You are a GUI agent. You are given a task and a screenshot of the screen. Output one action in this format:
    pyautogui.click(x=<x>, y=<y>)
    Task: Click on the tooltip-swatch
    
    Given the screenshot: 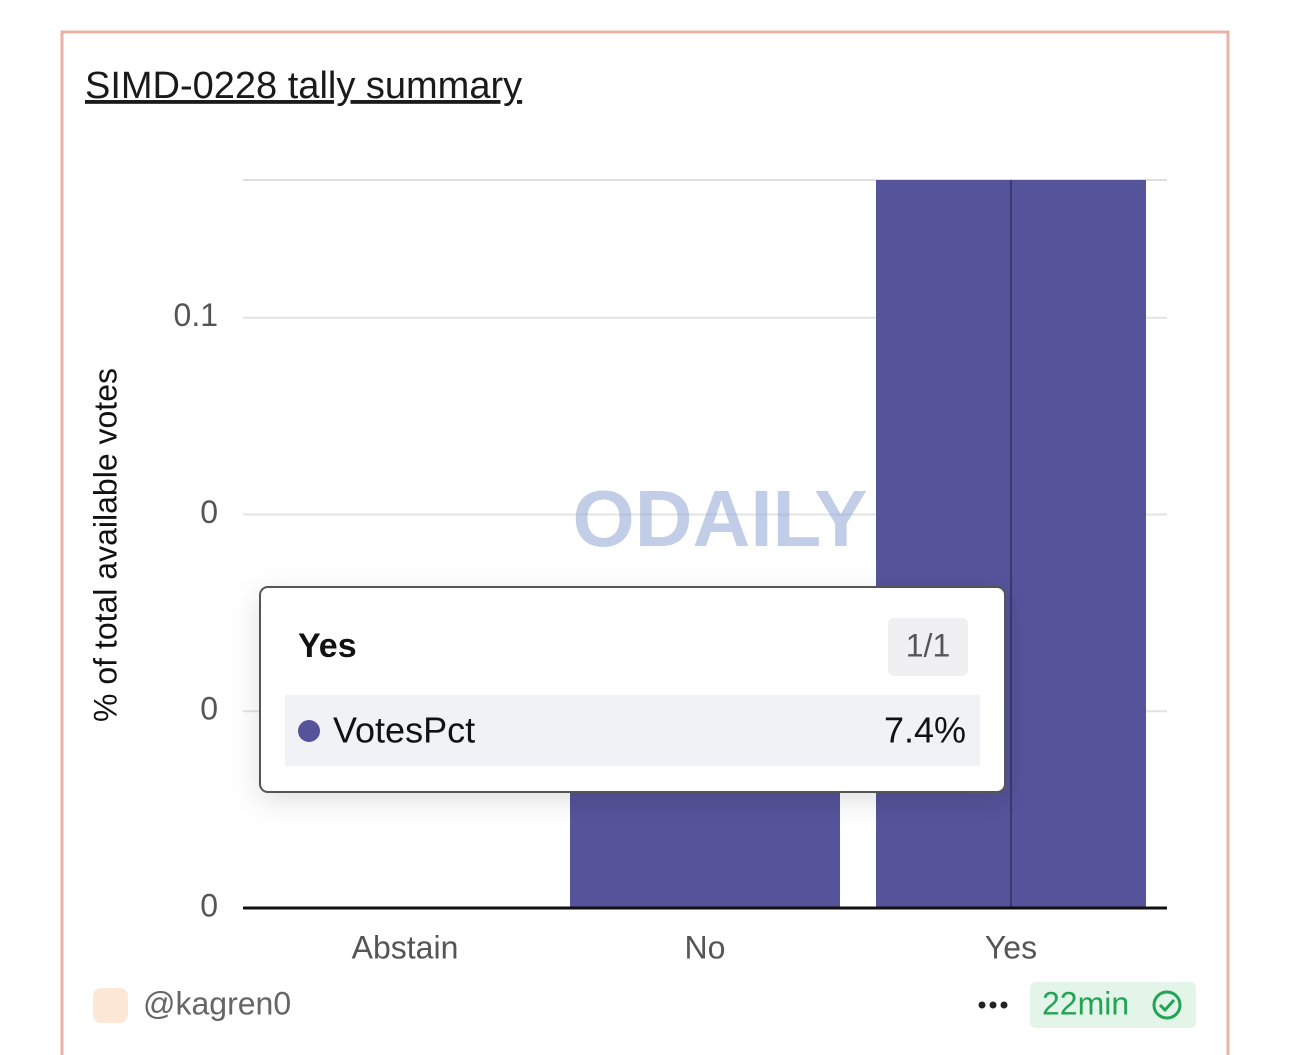 What is the action you would take?
    pyautogui.click(x=309, y=731)
    